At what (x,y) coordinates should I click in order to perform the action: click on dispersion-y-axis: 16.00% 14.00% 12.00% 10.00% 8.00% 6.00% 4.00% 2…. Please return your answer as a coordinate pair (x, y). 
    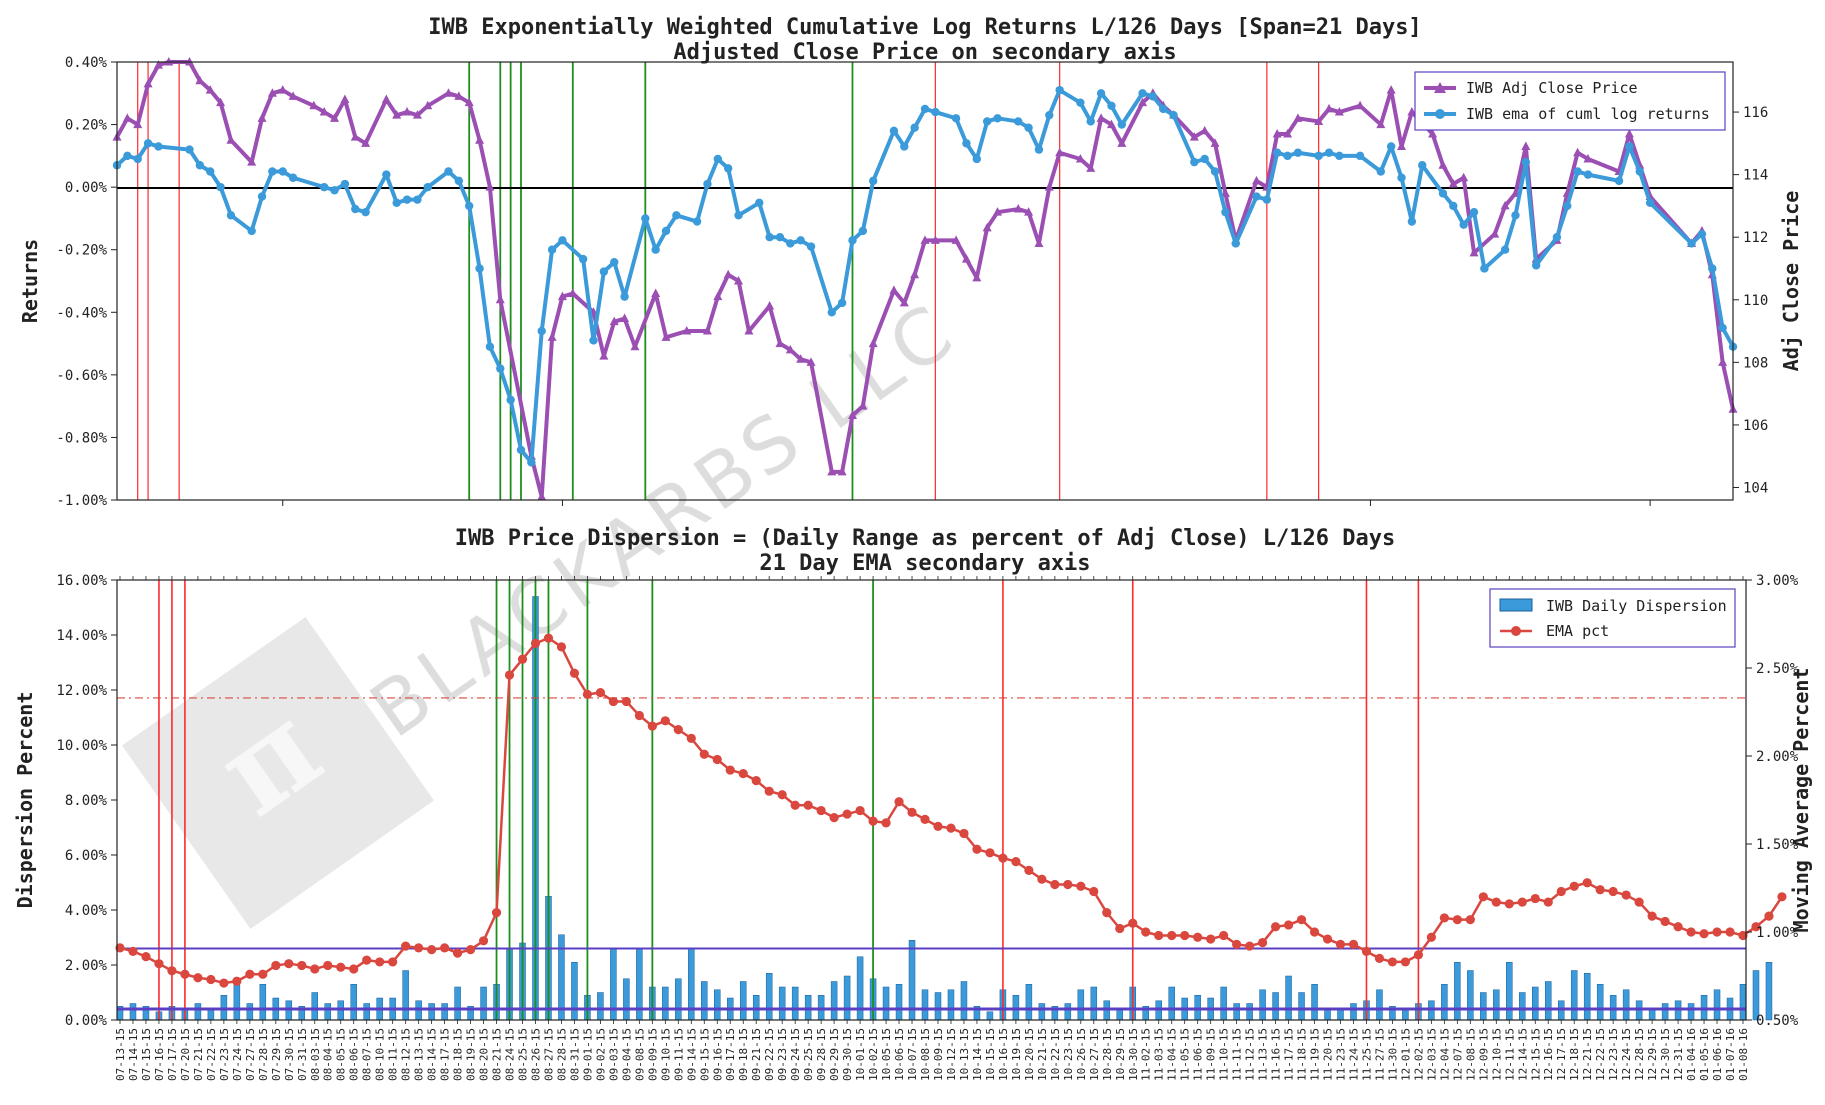
    Looking at the image, I should click on (86, 801).